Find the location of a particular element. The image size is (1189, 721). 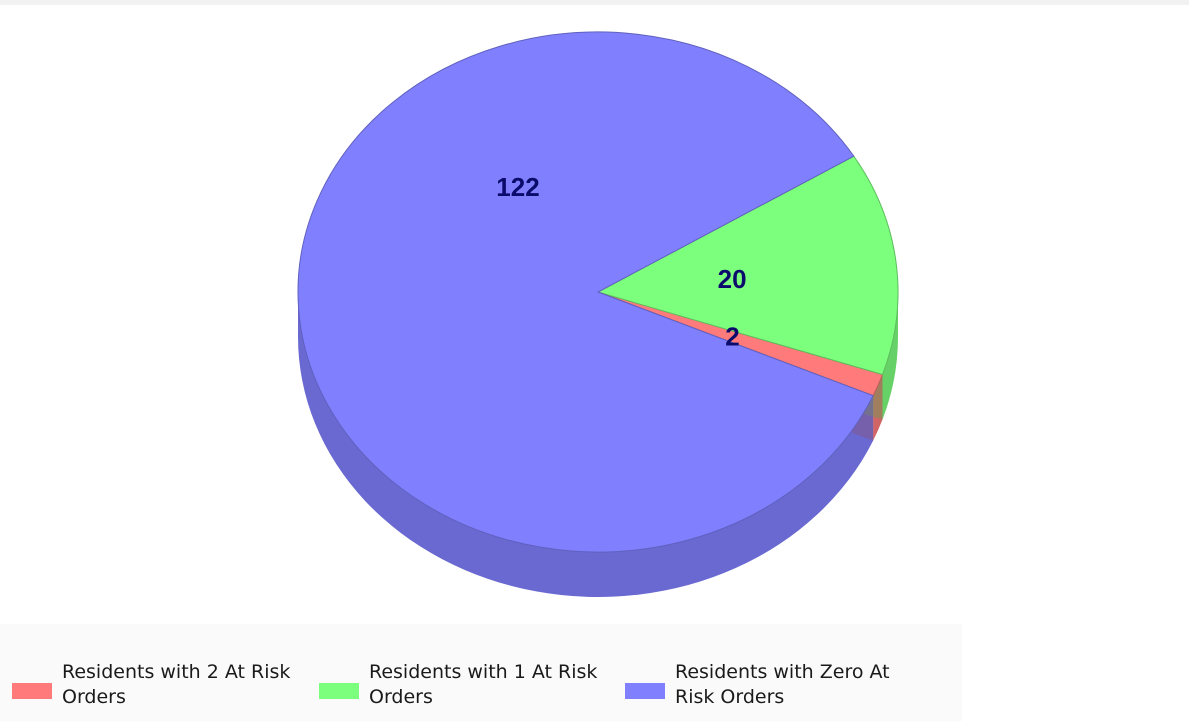

data-label-2: 122 is located at coordinates (517, 187).